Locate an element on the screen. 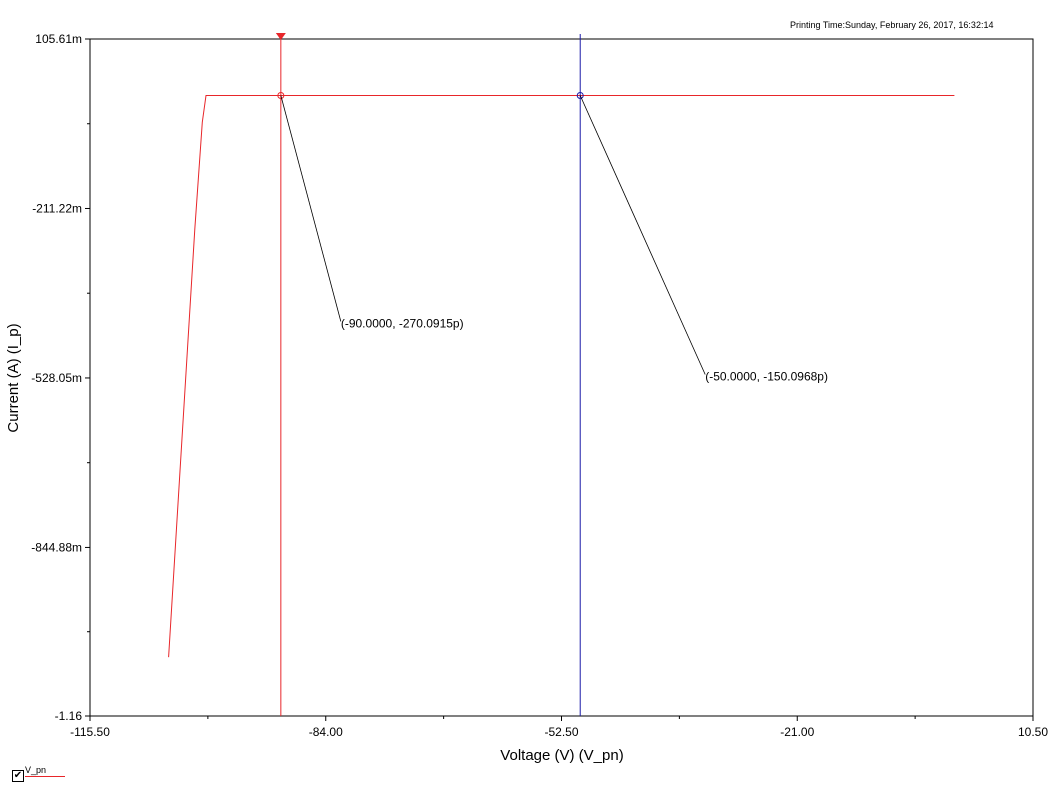 The image size is (1053, 792). y-tick-label: -528.05m is located at coordinates (56, 378).